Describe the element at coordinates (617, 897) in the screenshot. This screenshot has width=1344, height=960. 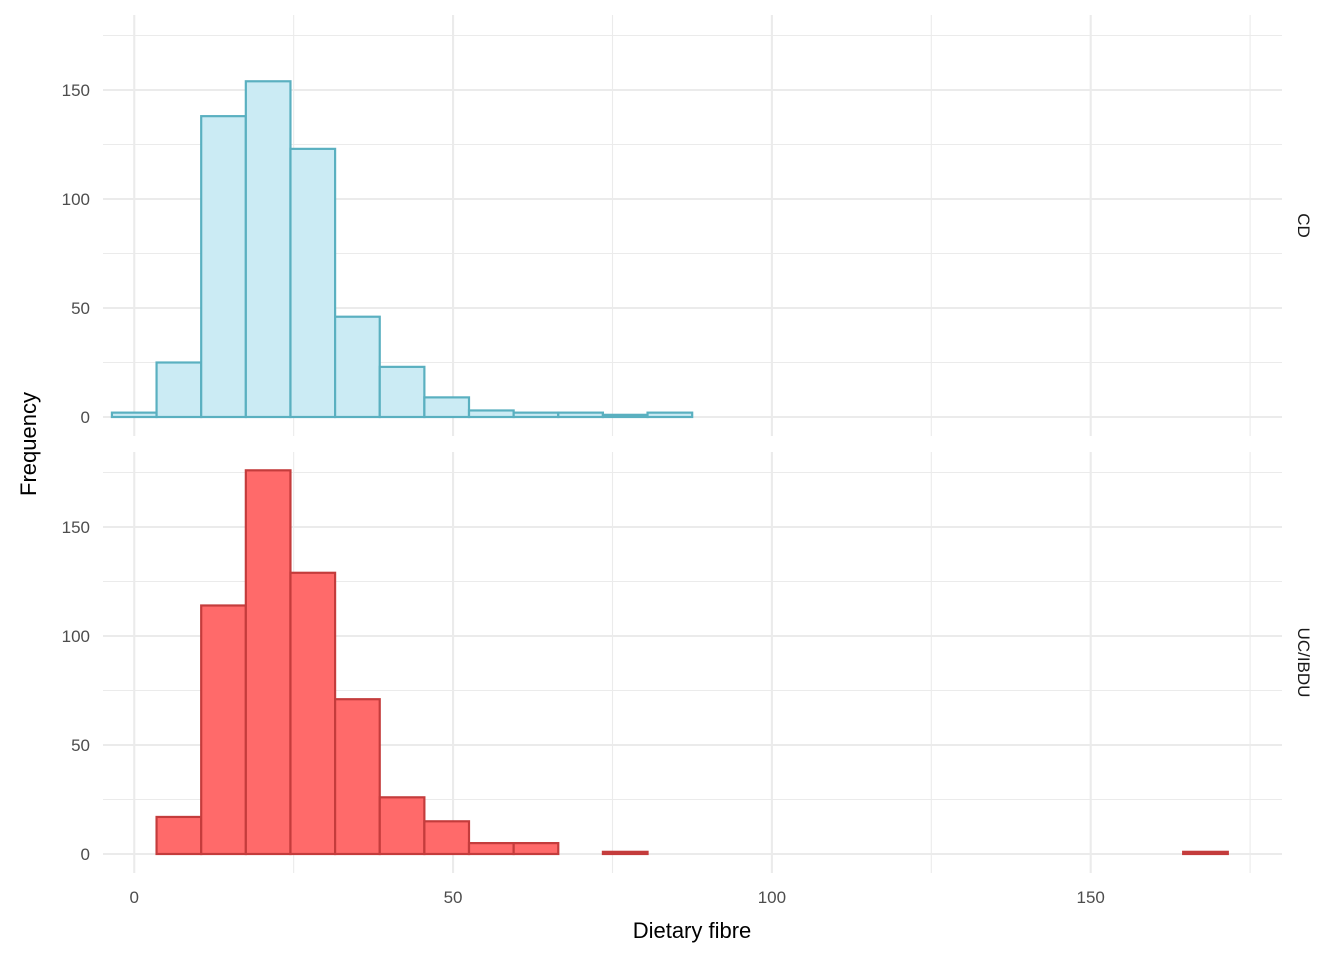
I see `x-axis-ticks: 0 50 100 150` at that location.